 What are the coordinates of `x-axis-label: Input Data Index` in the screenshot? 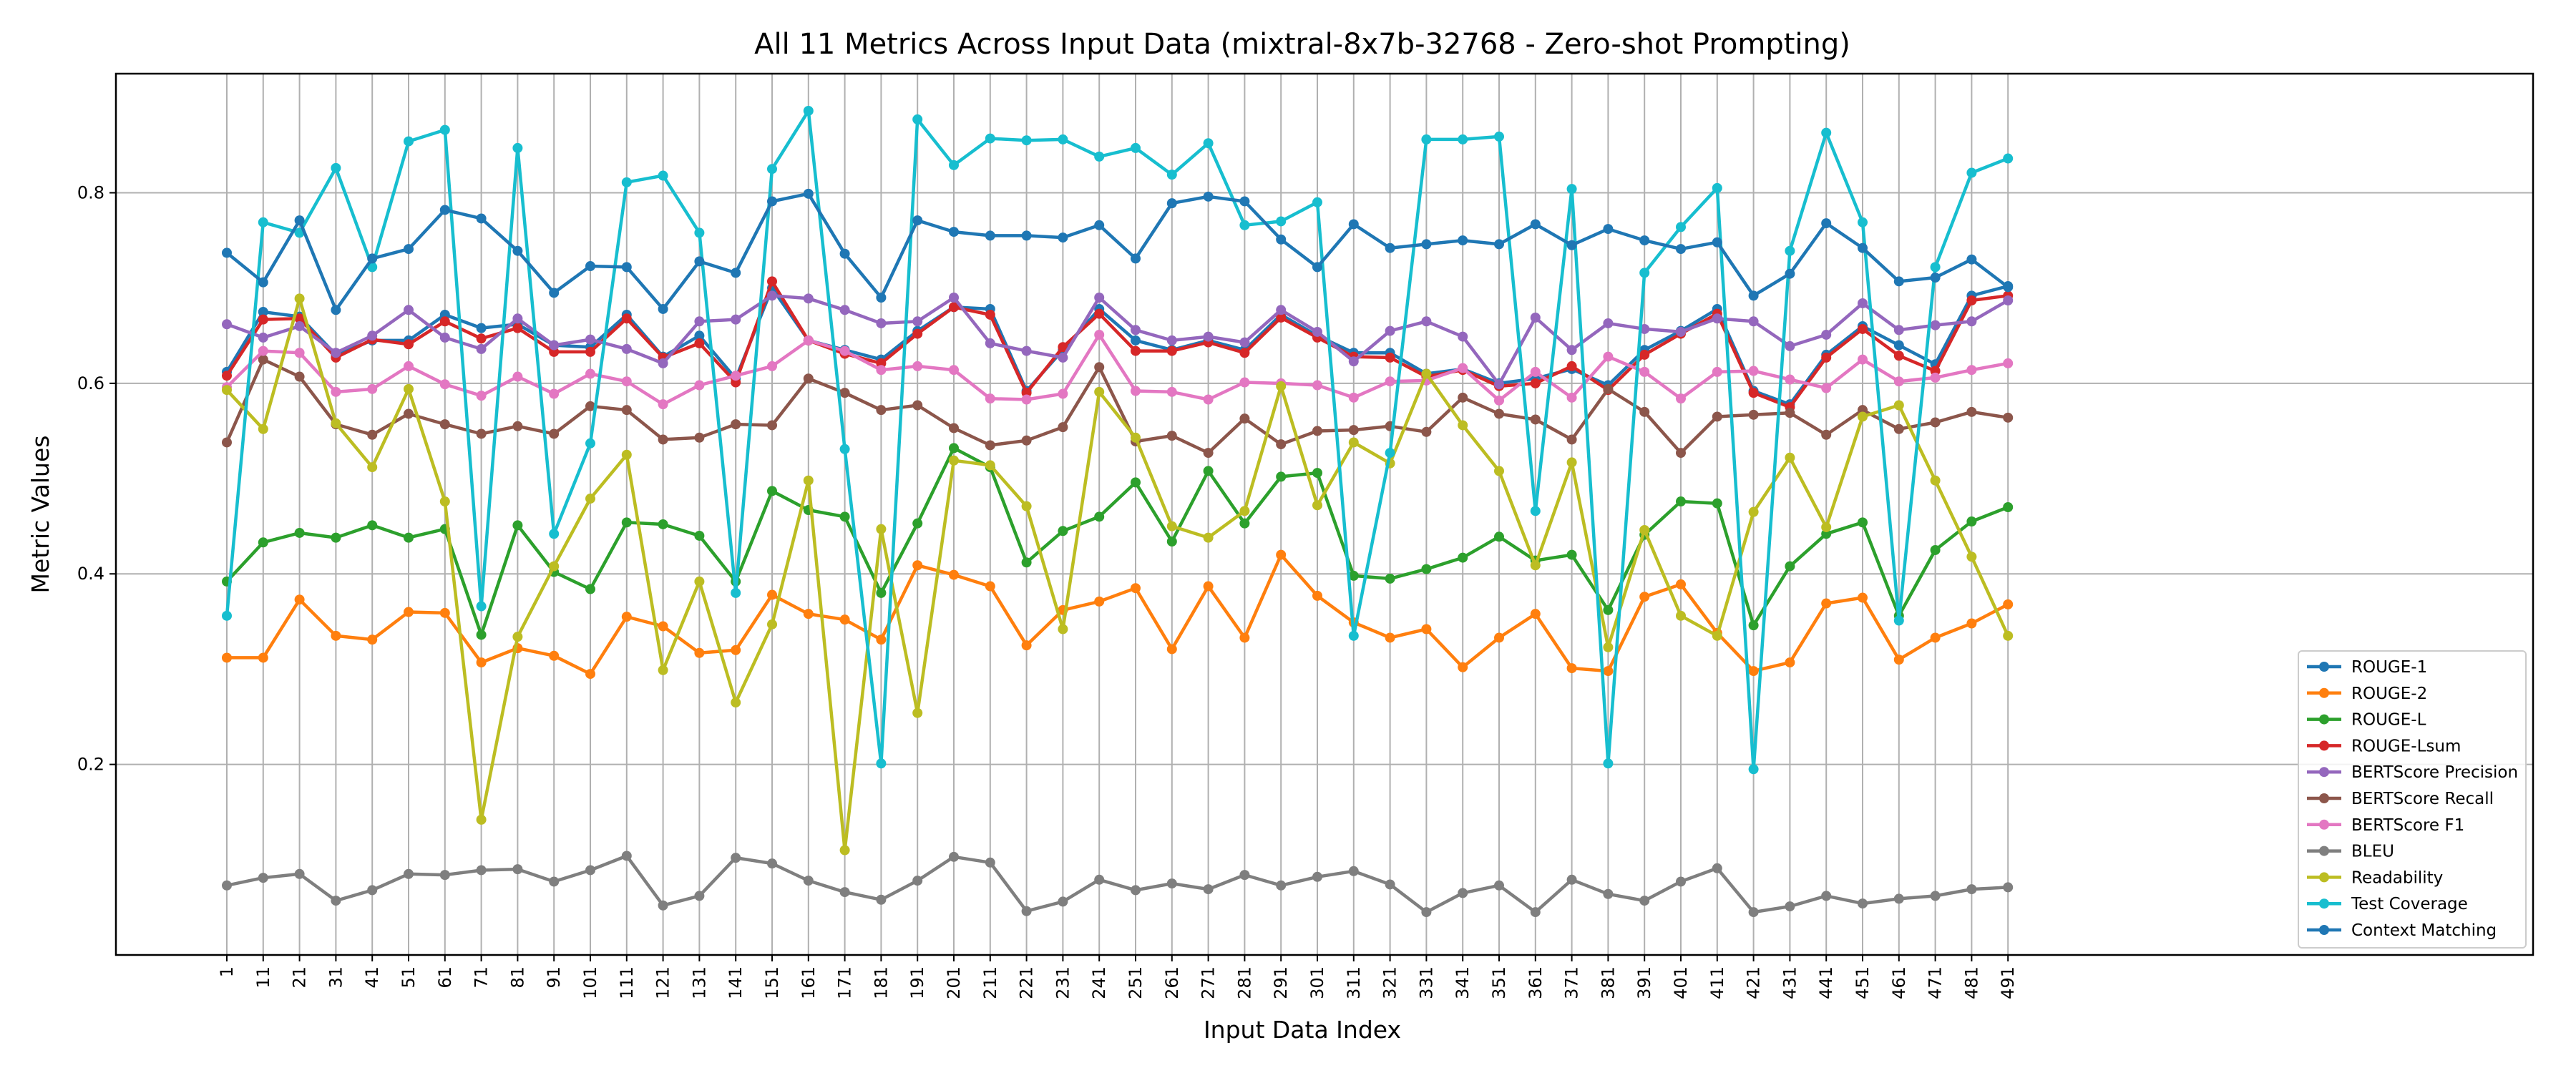 It's located at (1302, 1030).